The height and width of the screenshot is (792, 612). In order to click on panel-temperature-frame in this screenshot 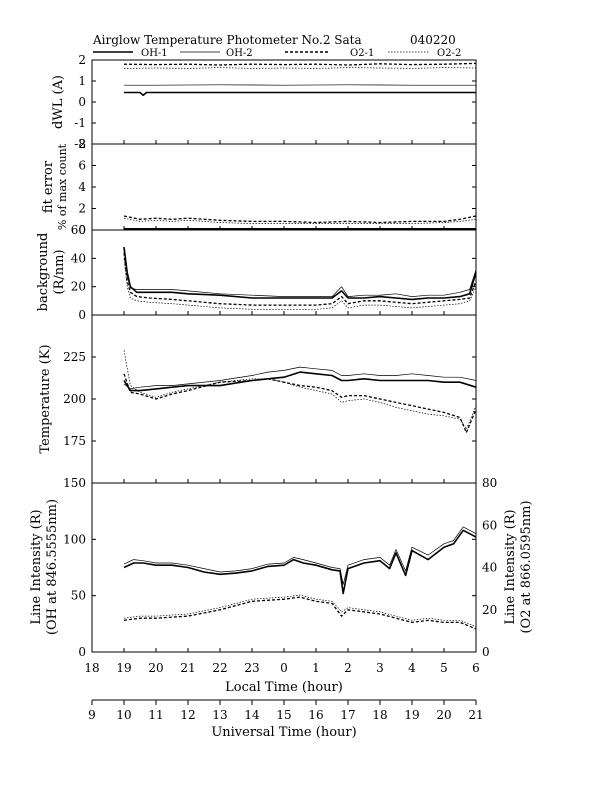, I will do `click(284, 399)`.